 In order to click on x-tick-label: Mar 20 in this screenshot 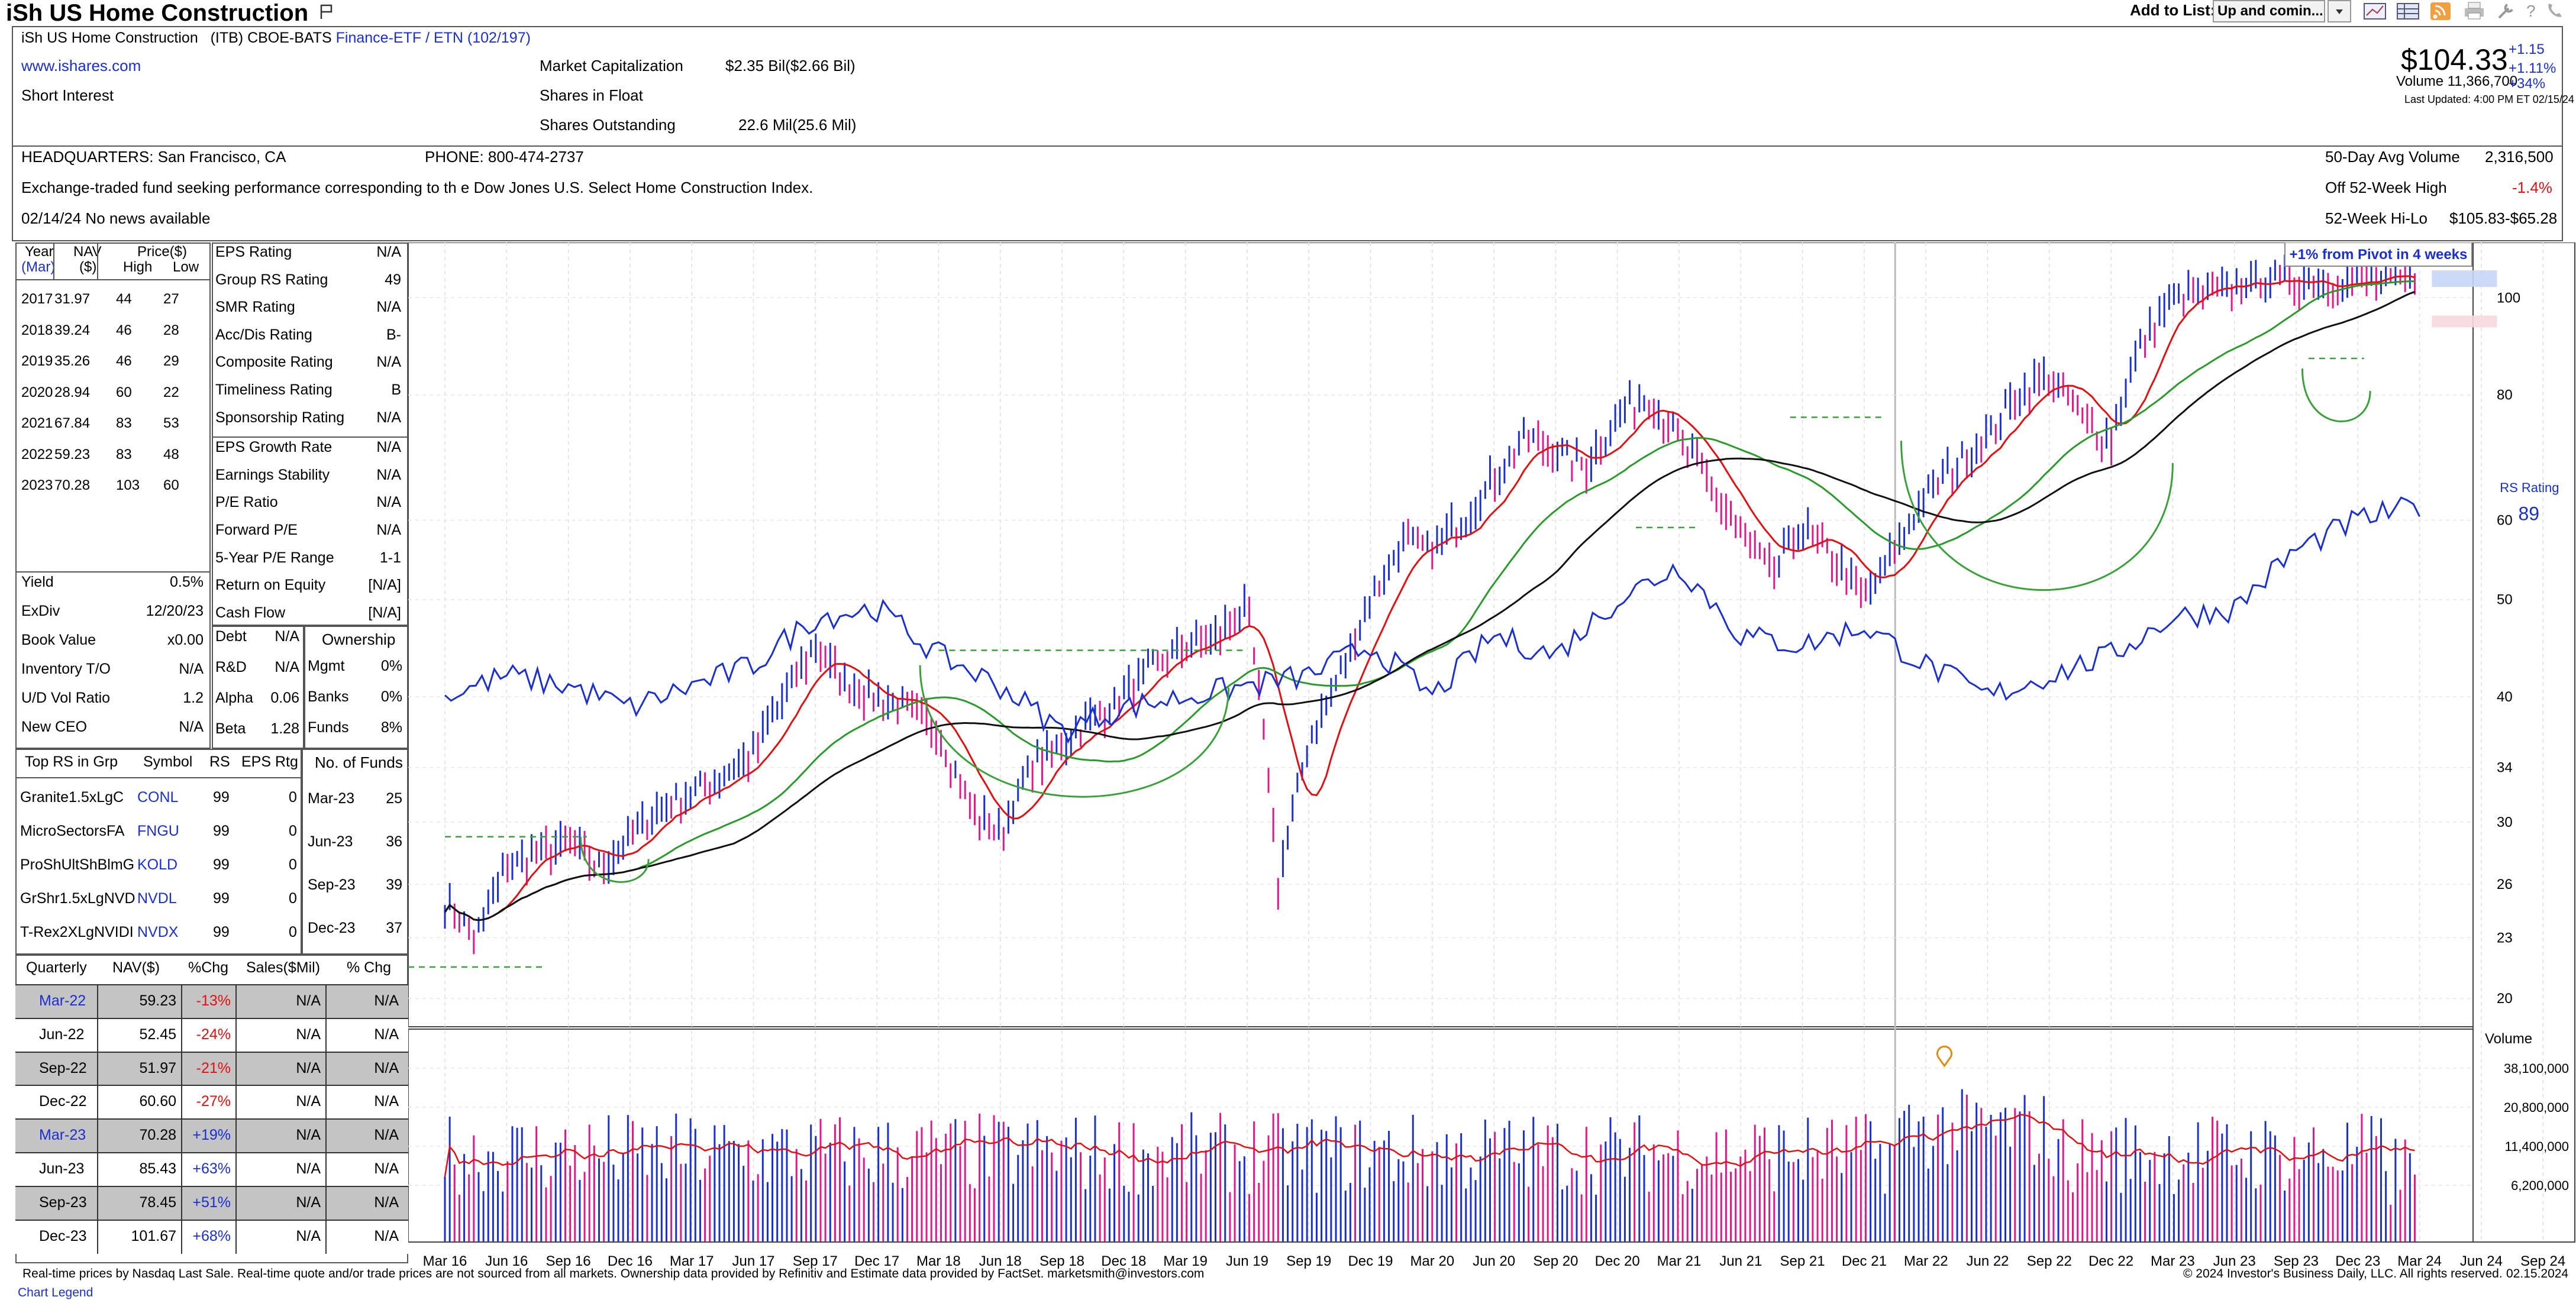, I will do `click(1432, 1261)`.